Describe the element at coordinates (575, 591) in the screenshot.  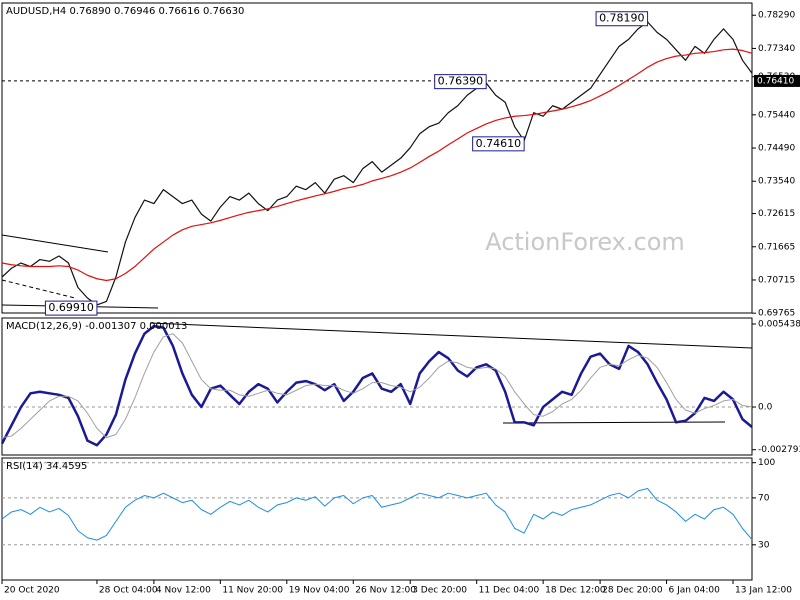
I see `x-tick-label: 18 Dec 12:00` at that location.